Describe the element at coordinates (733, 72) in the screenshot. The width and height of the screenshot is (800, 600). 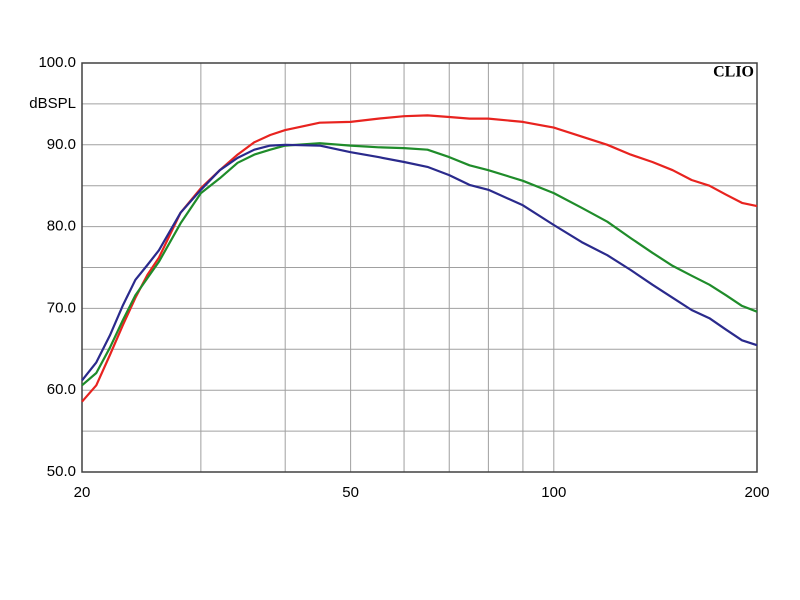
I see `brand-label: CLIO` at that location.